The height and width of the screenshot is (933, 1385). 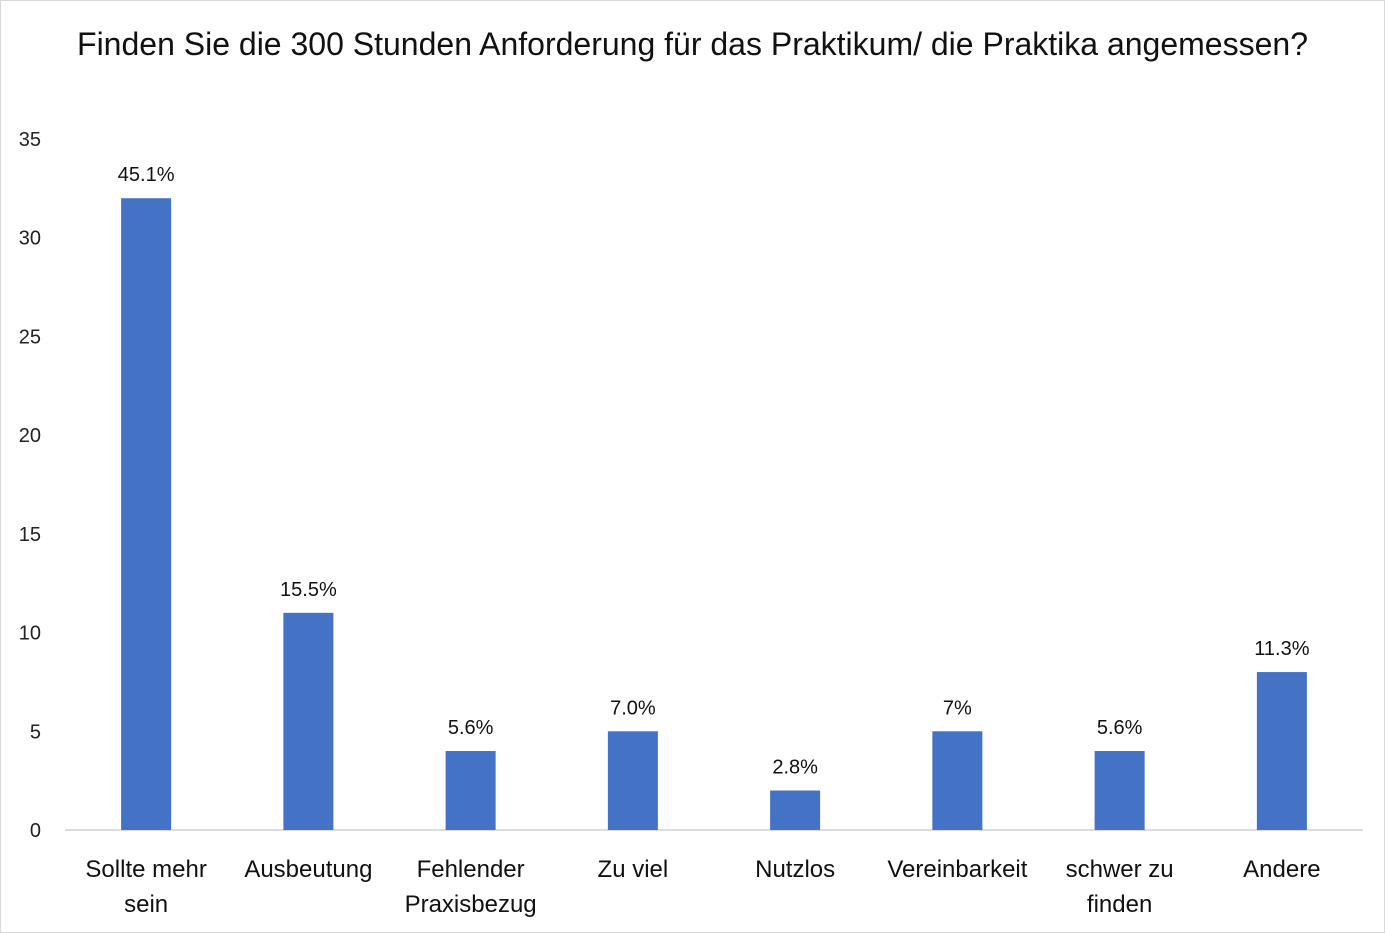 What do you see at coordinates (1120, 869) in the screenshot?
I see `x-tick-label: schwer zu` at bounding box center [1120, 869].